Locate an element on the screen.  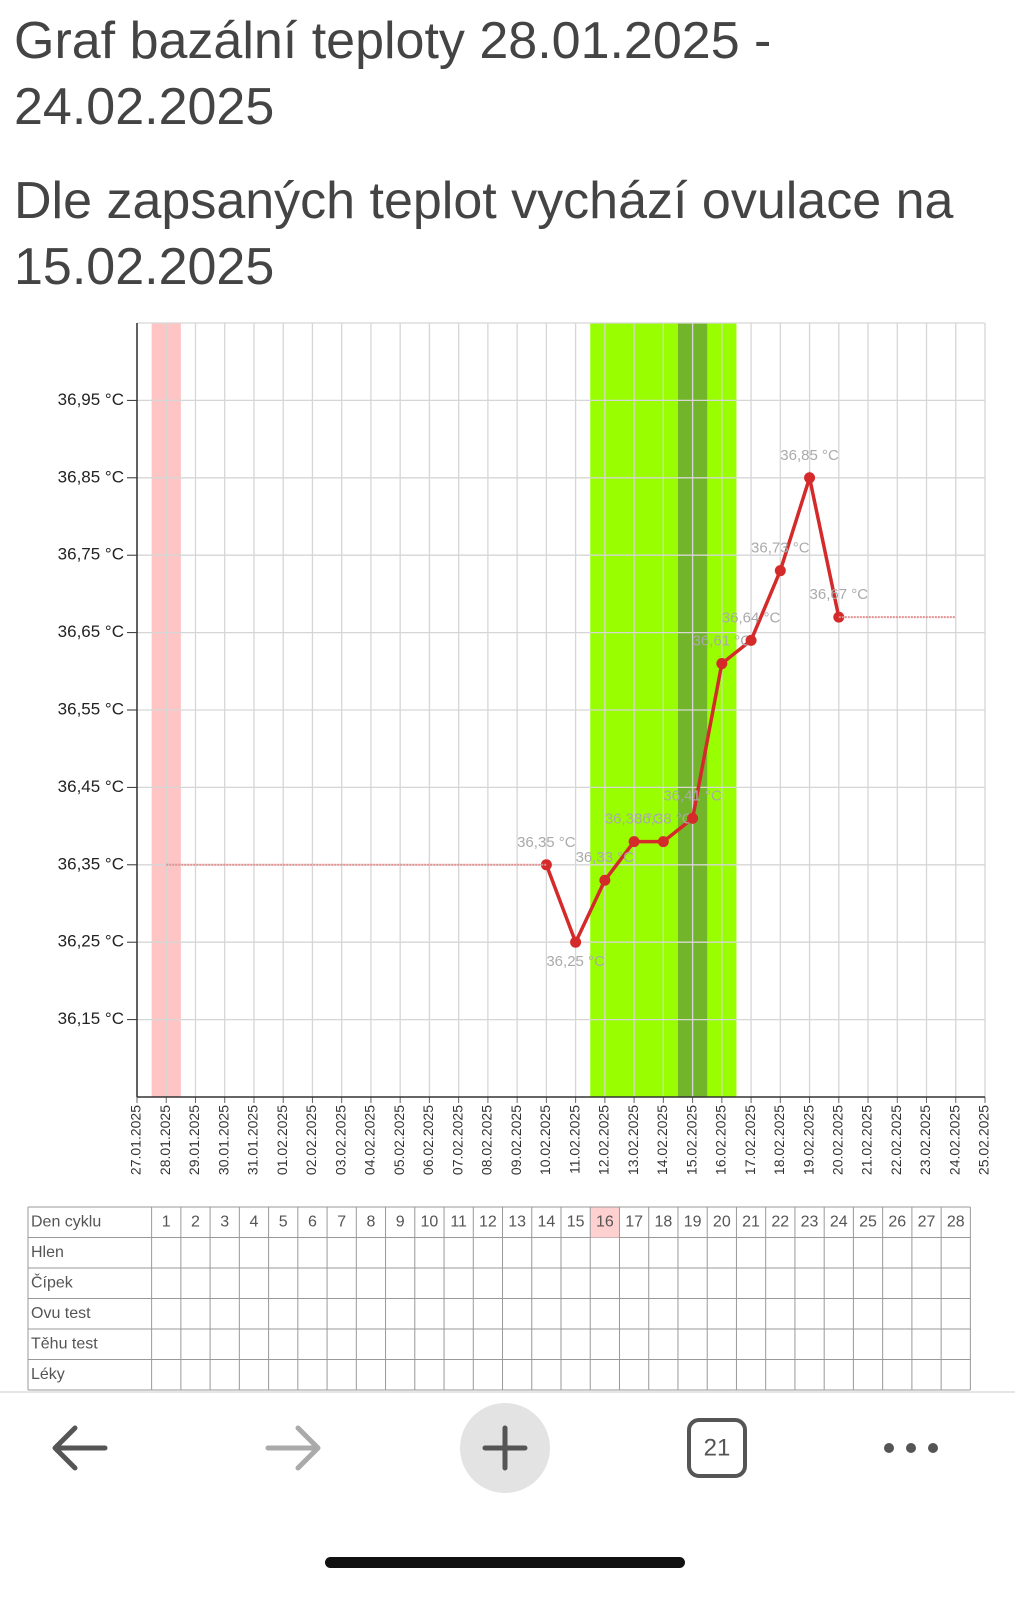
x-tick-label: 10.02.2025 is located at coordinates (545, 1140).